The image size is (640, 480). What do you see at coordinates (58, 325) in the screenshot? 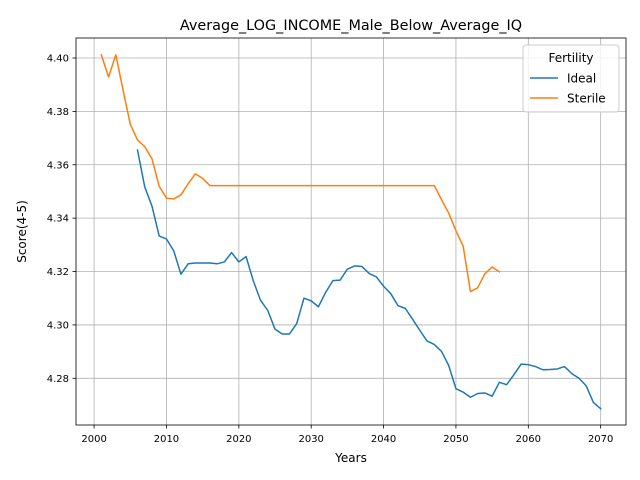
I see `y-tick-label: 4.30` at bounding box center [58, 325].